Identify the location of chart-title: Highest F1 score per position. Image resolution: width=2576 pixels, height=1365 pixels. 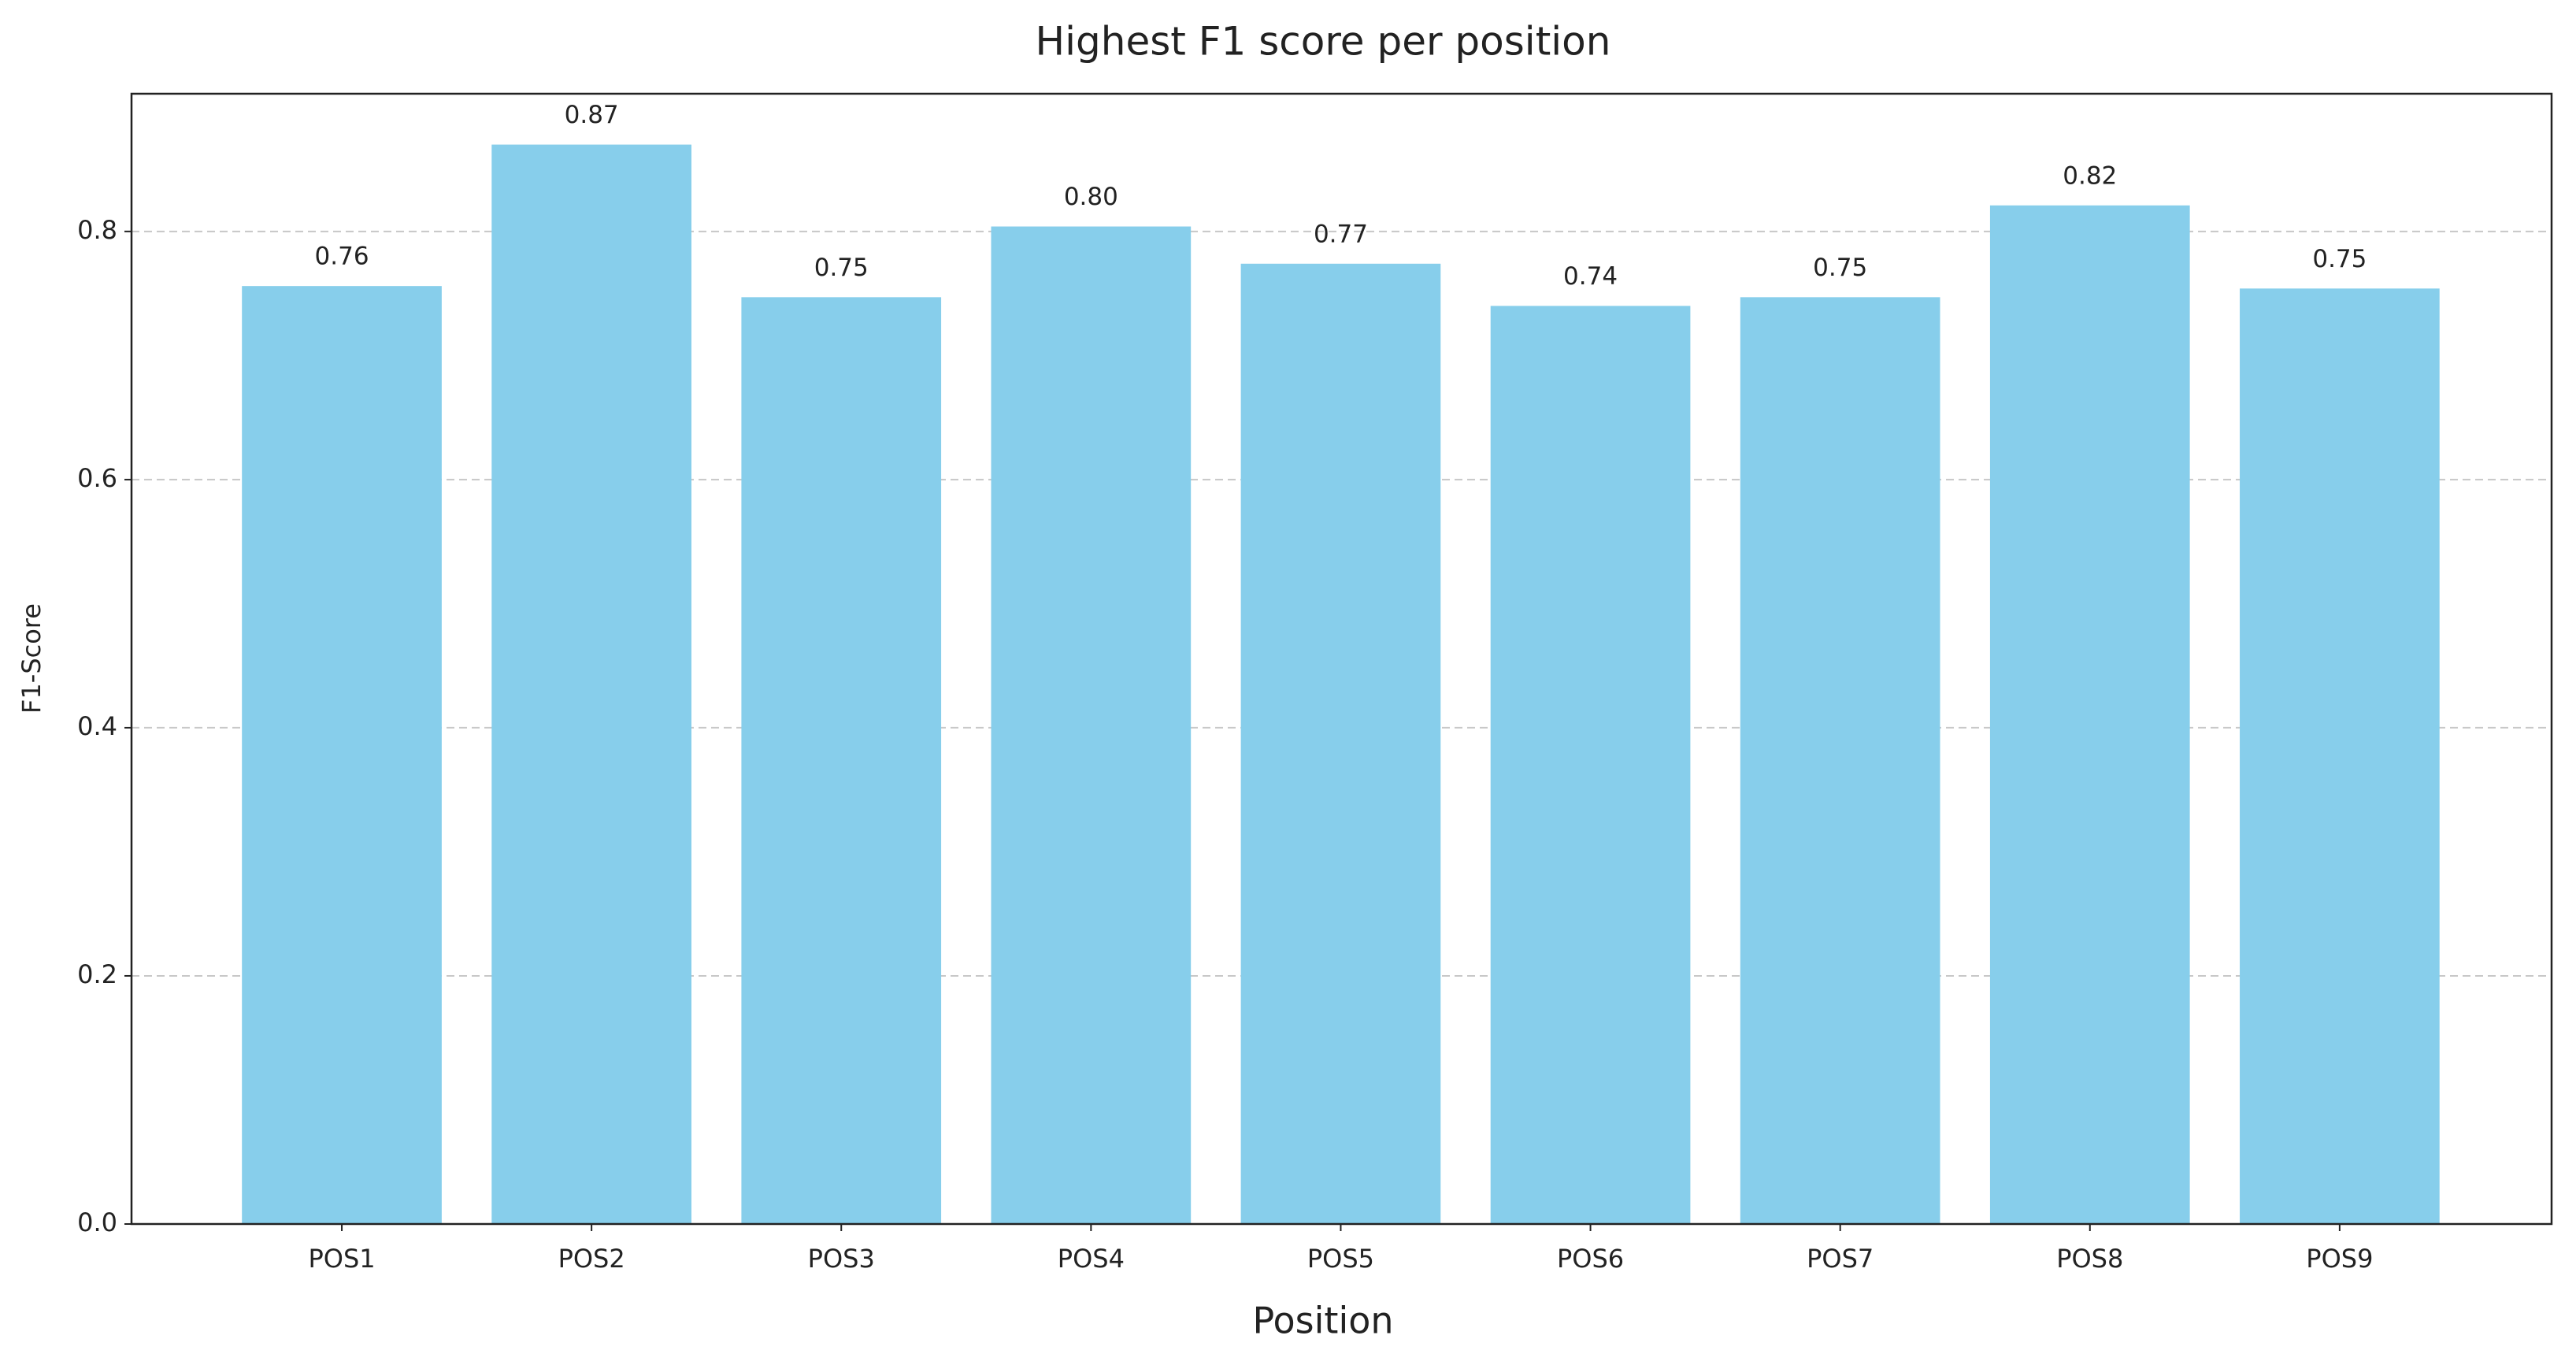
(1323, 42).